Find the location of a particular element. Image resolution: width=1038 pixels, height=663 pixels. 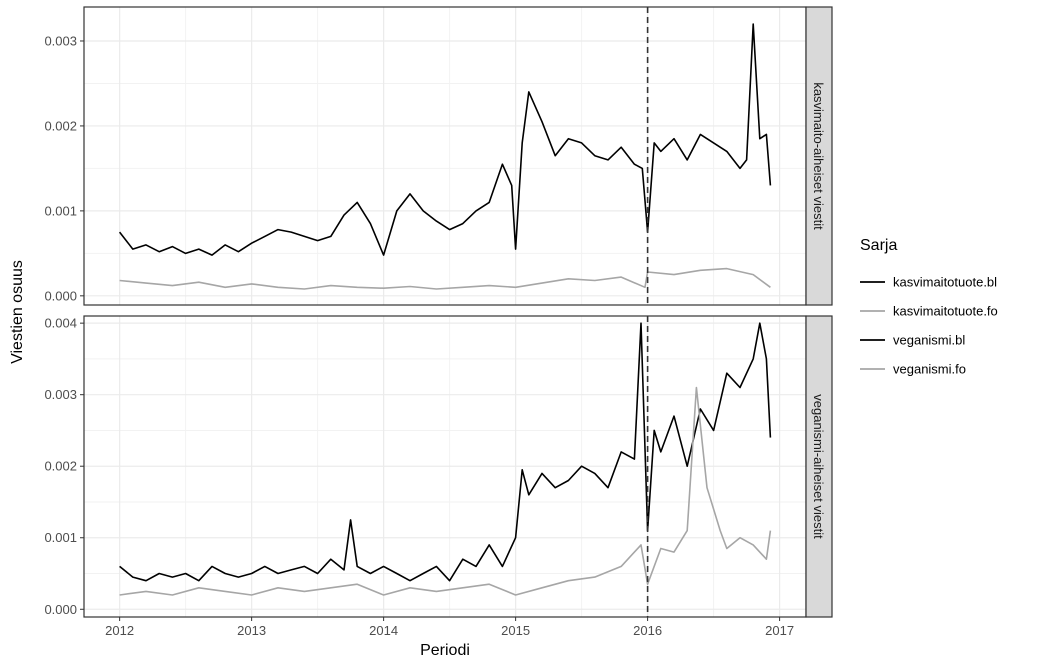

legend-label: veganismi.bl is located at coordinates (929, 340).